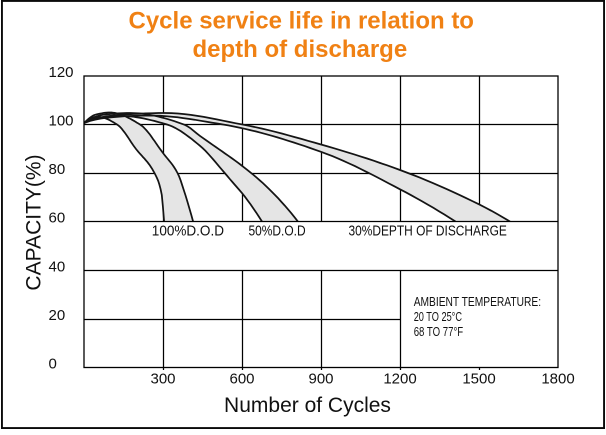  What do you see at coordinates (57, 169) in the screenshot?
I see `svg-text: 80` at bounding box center [57, 169].